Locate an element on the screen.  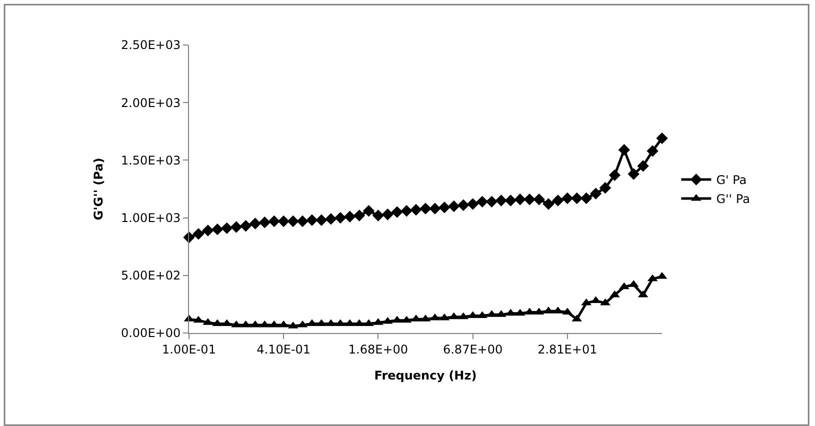
legend-label: G'' Pa is located at coordinates (733, 199).